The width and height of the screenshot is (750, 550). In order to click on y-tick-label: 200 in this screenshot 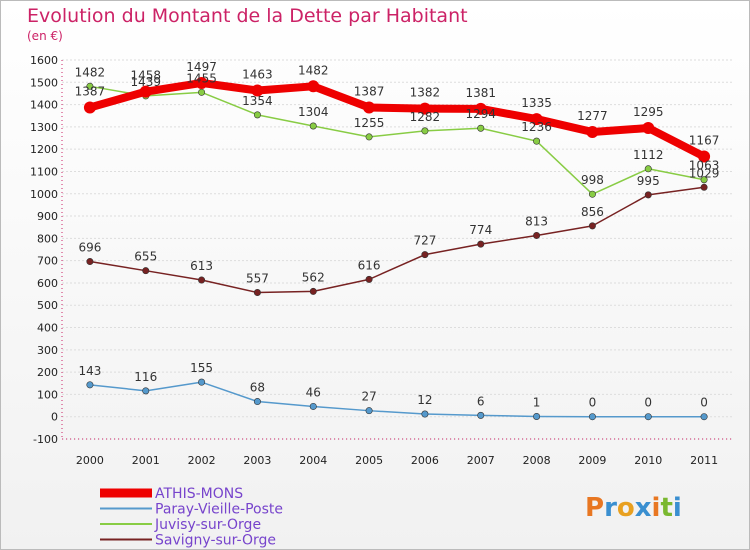, I will do `click(47, 372)`.